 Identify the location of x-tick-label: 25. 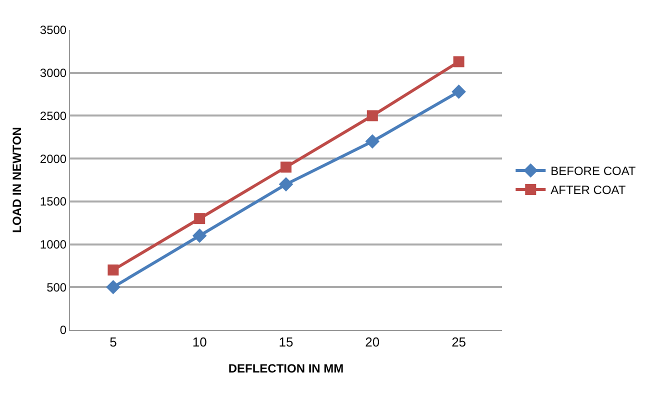
(459, 342).